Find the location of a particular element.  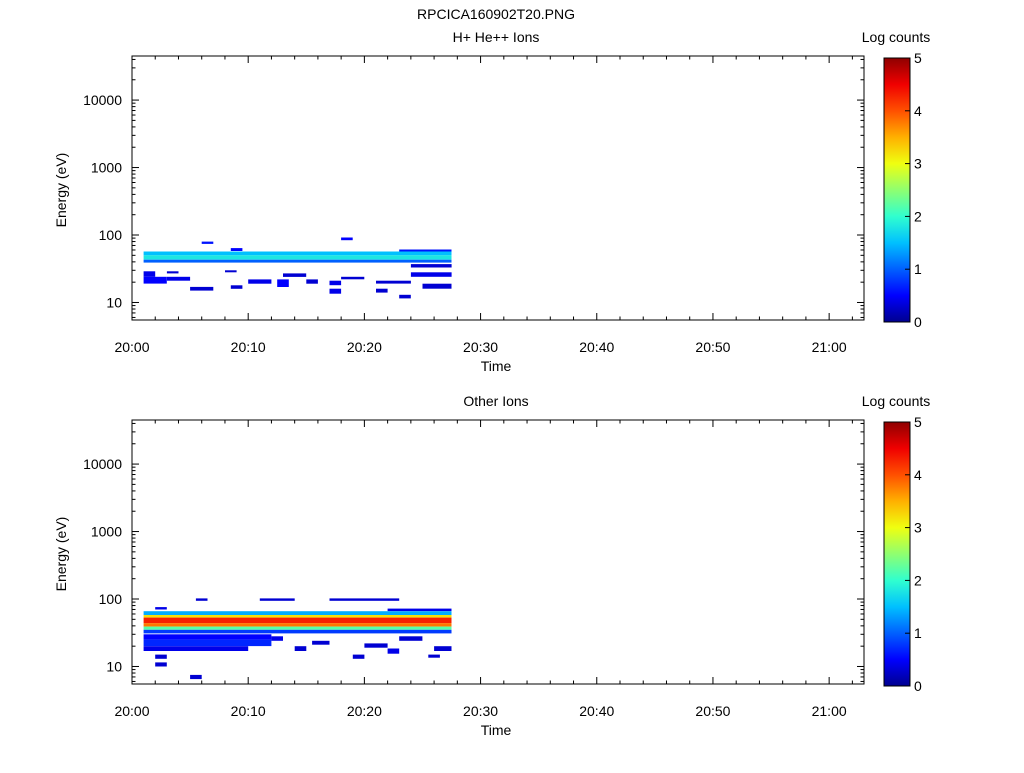

y-tick-label: 1000 is located at coordinates (106, 168).